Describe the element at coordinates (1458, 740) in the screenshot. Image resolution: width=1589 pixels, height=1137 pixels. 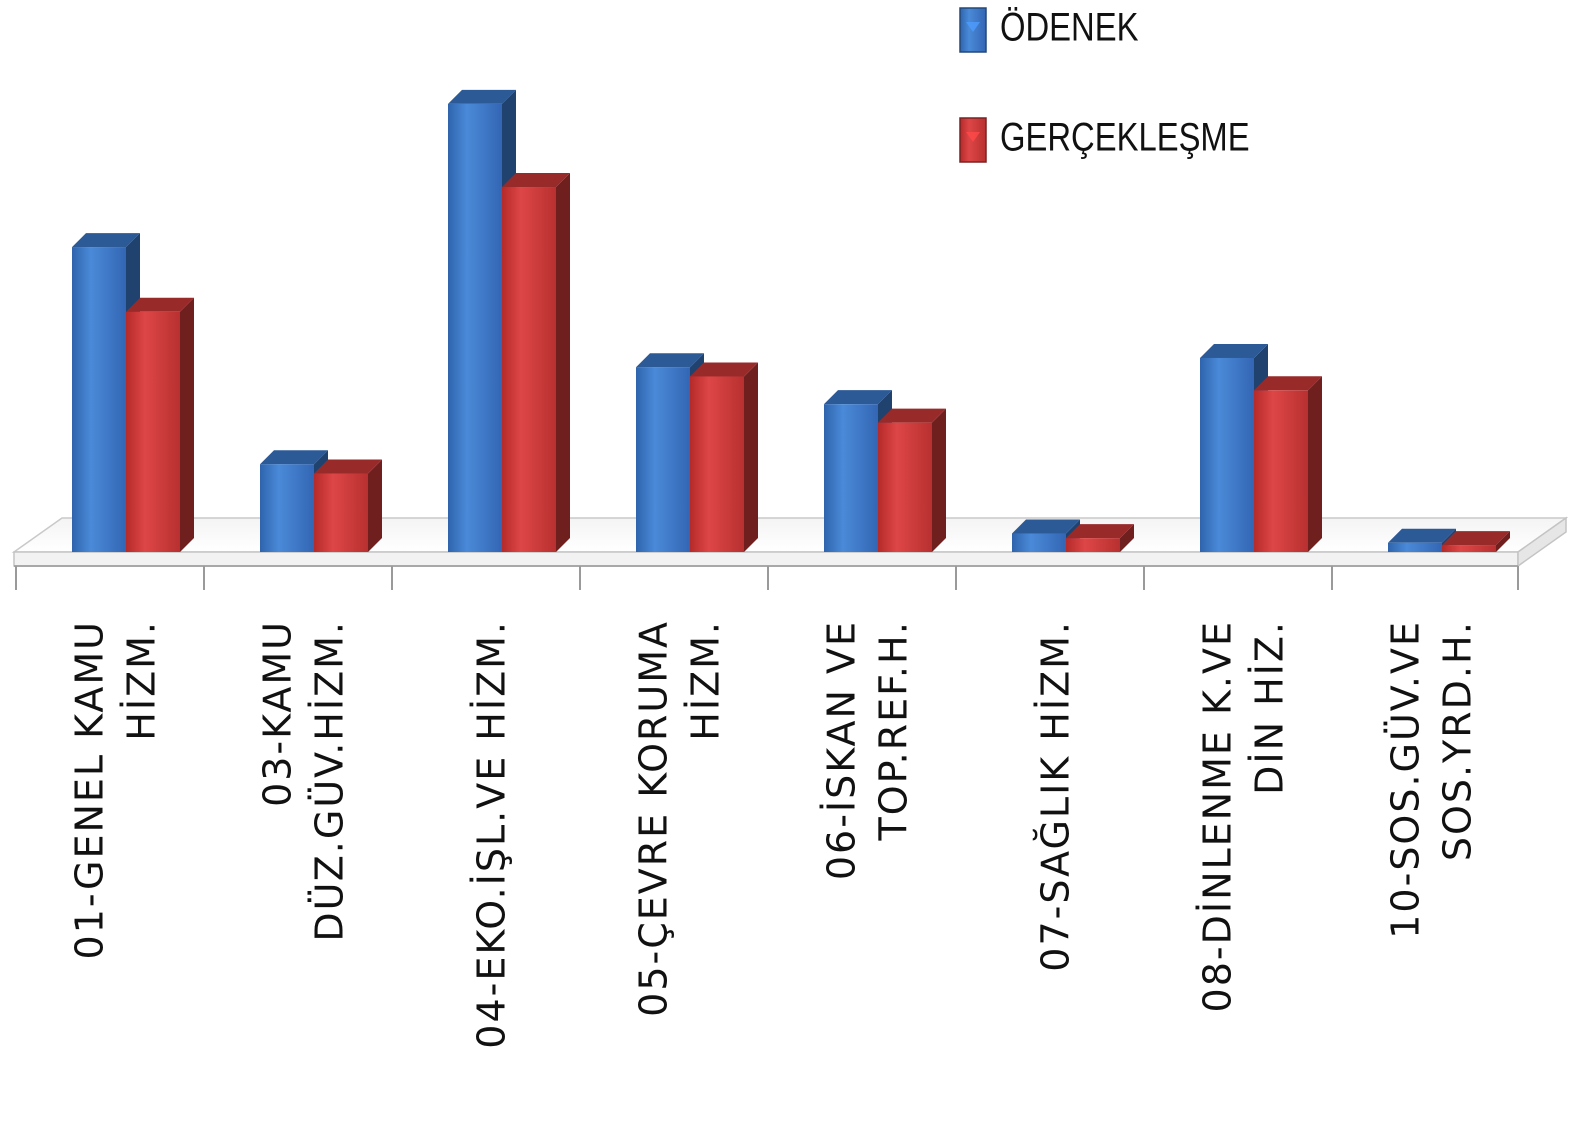
I see `category-label: SOS.YRD.H.` at that location.